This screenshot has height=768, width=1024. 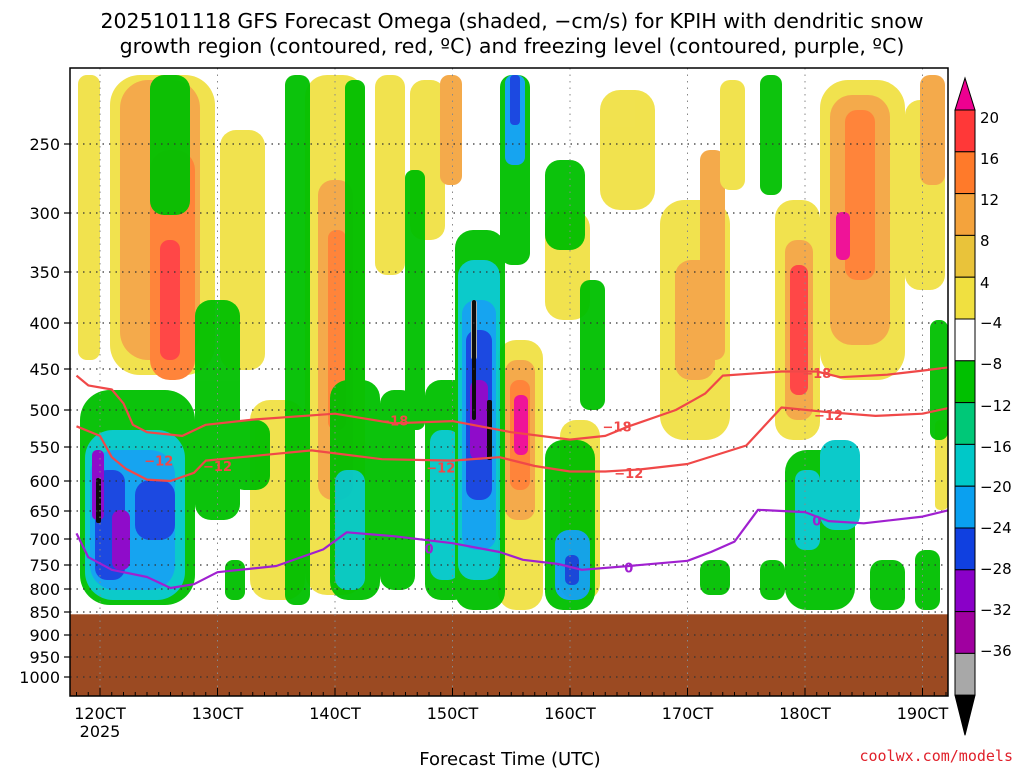 What do you see at coordinates (44, 272) in the screenshot?
I see `y-tick-label: 350` at bounding box center [44, 272].